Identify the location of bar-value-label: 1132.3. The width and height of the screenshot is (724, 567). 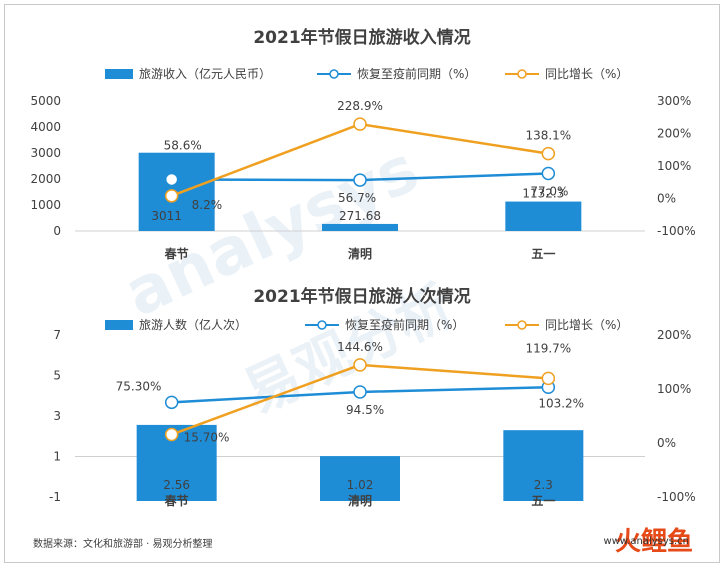
(543, 194).